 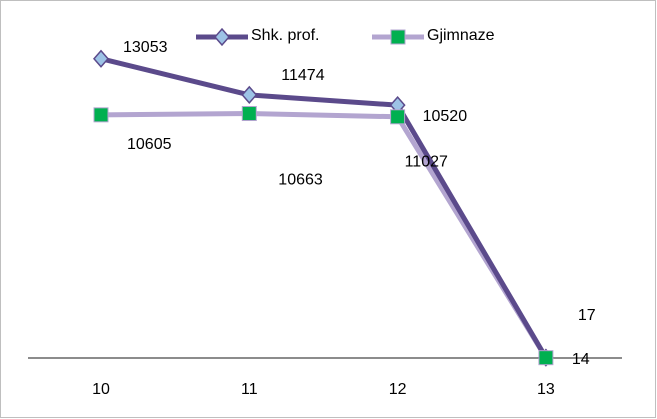 What do you see at coordinates (149, 144) in the screenshot?
I see `data-label: 10605` at bounding box center [149, 144].